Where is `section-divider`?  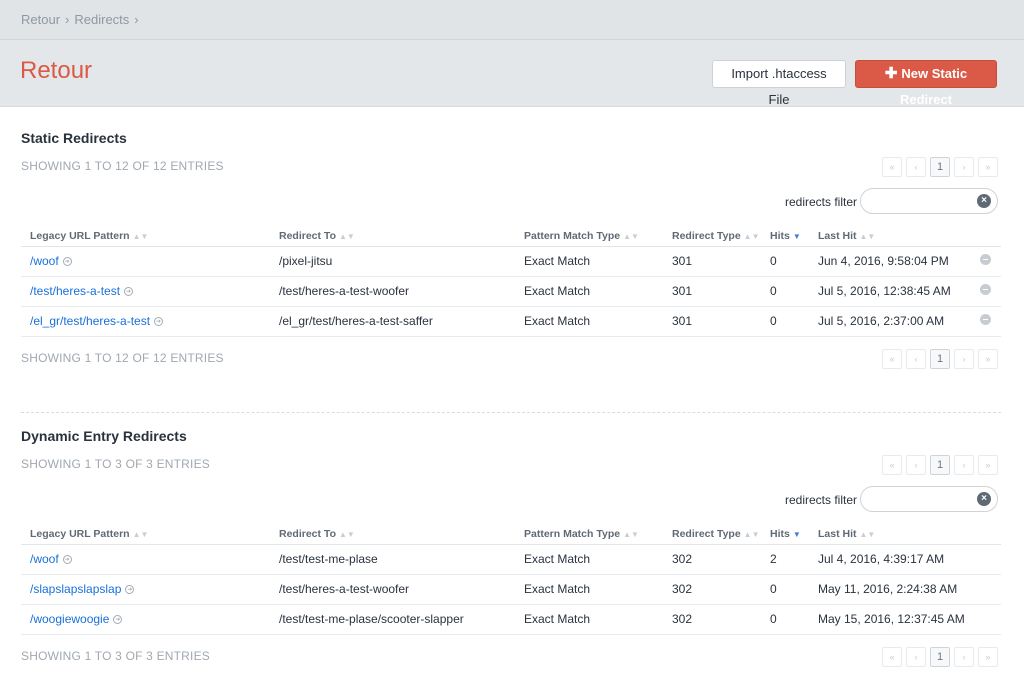
section-divider is located at coordinates (511, 412).